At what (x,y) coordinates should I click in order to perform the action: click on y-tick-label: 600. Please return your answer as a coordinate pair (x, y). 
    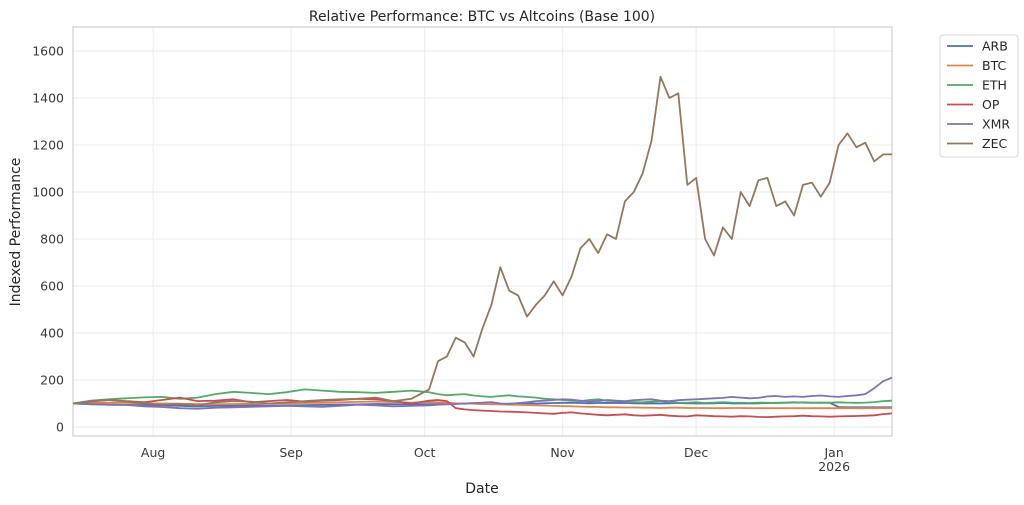
    Looking at the image, I should click on (52, 286).